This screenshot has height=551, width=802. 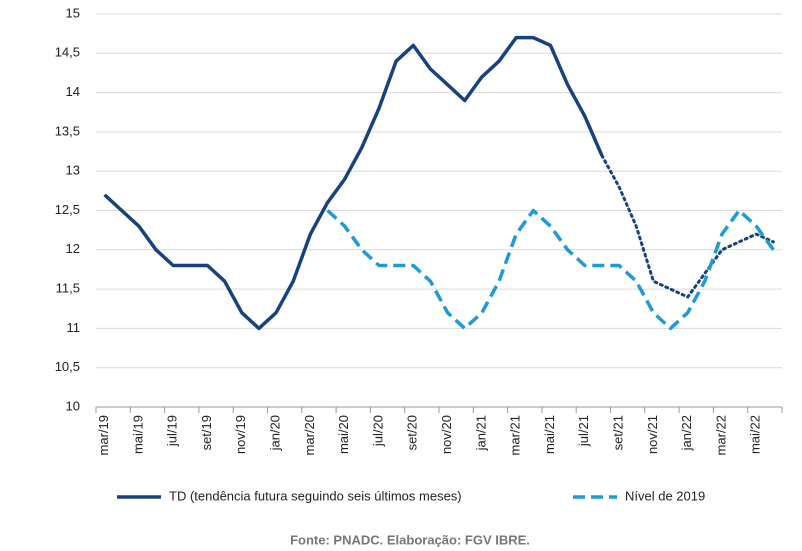 I want to click on y-tick-label: 13, so click(x=73, y=170).